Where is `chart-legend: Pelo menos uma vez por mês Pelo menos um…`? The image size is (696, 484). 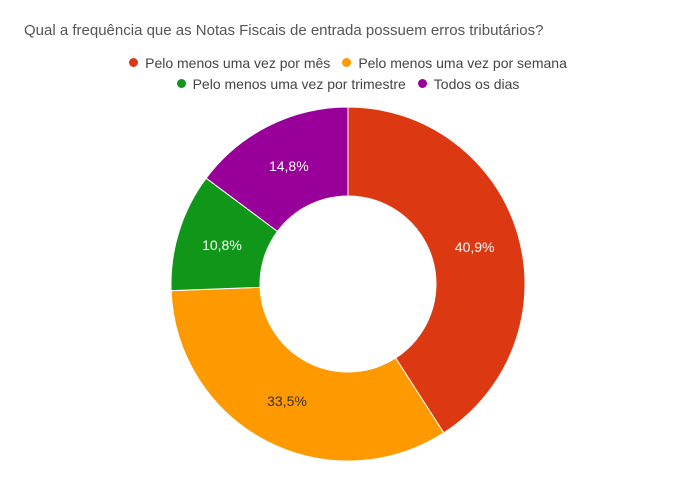 chart-legend: Pelo menos uma vez por mês Pelo menos um… is located at coordinates (348, 73).